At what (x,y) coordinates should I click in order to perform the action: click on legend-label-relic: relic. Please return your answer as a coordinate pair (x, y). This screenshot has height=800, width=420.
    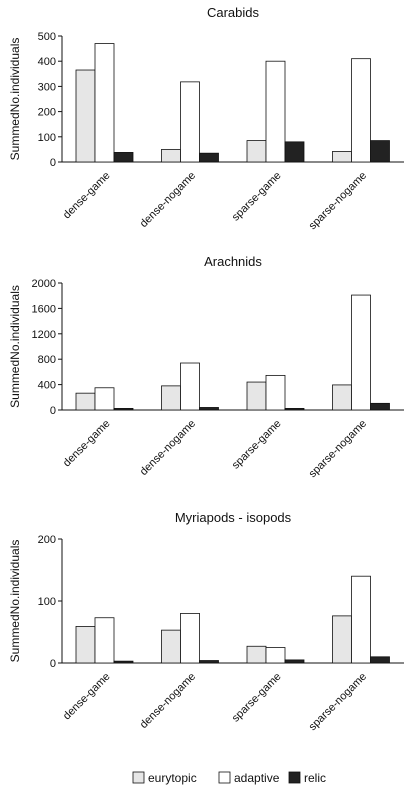
    Looking at the image, I should click on (315, 778).